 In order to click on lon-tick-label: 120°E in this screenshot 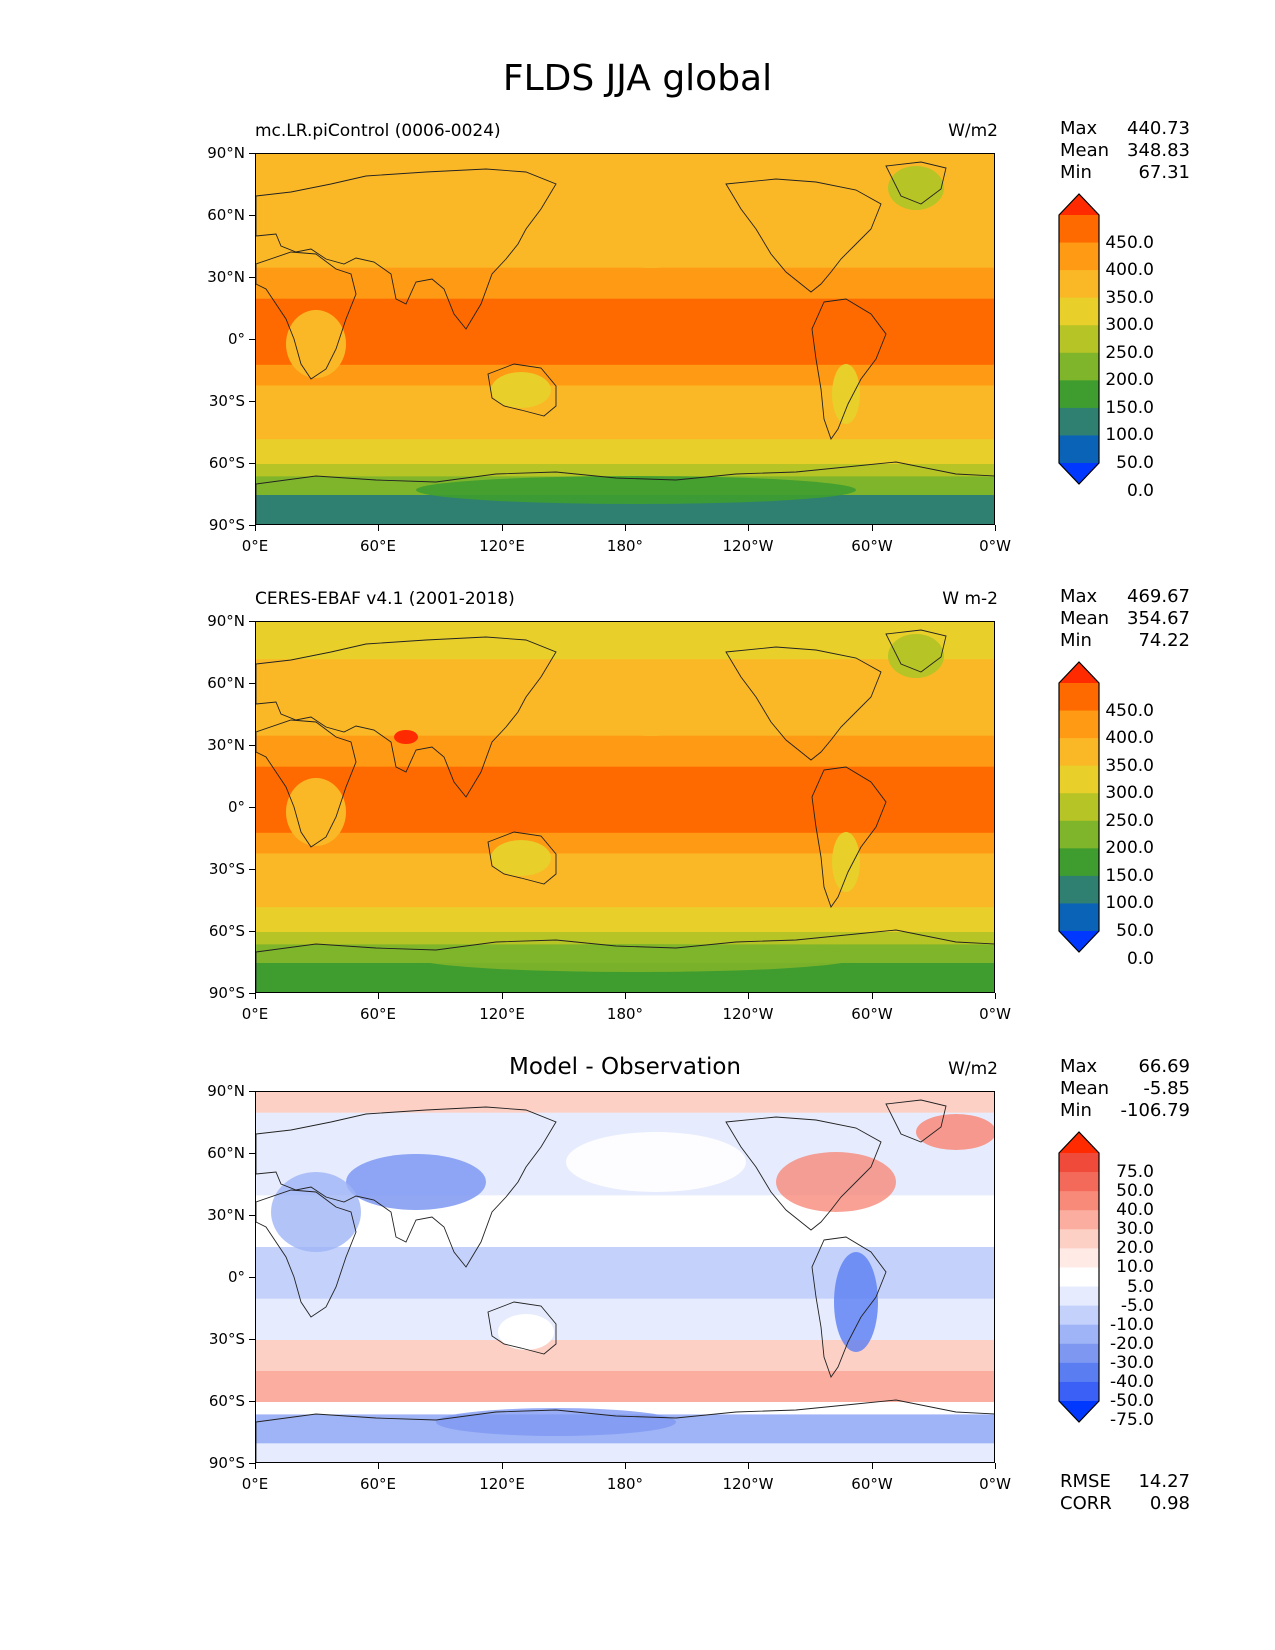, I will do `click(502, 1478)`.